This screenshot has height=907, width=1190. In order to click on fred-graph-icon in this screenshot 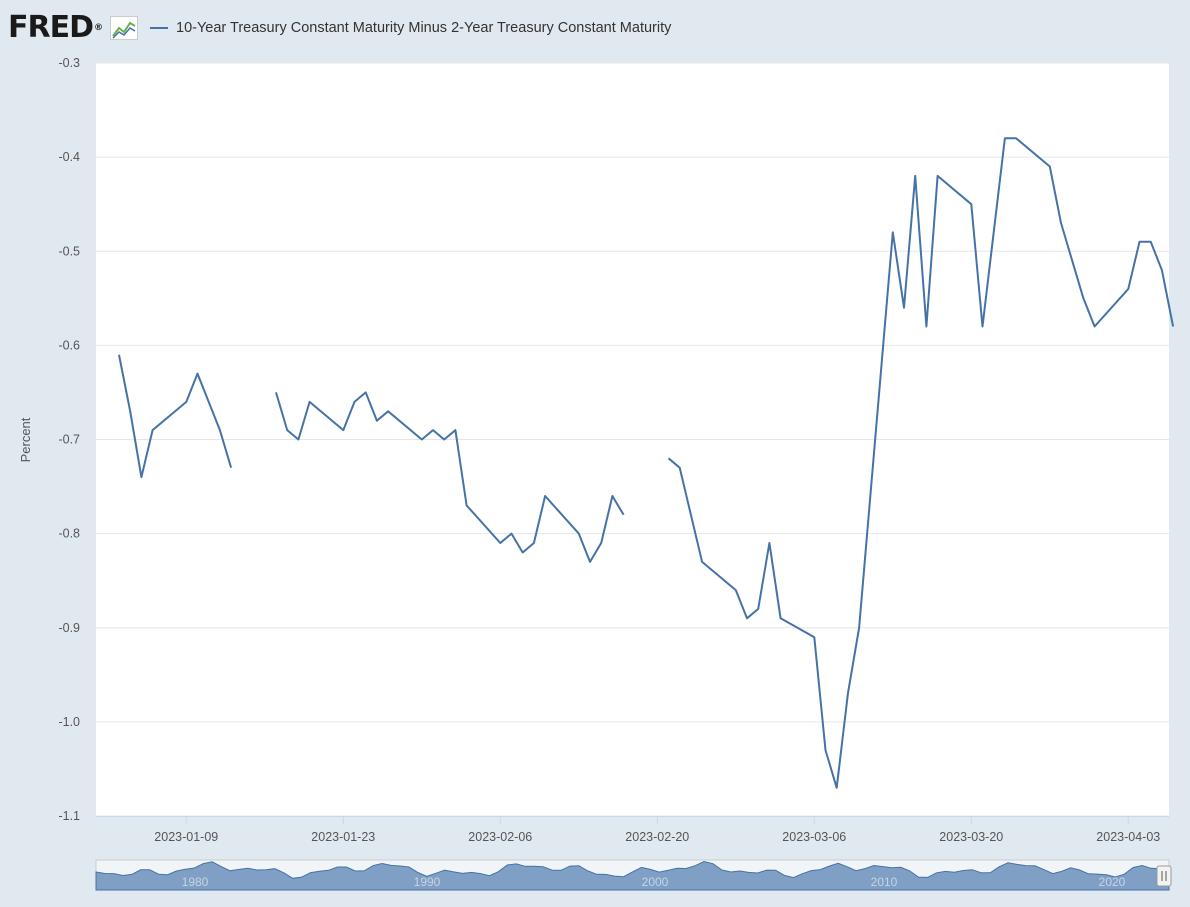, I will do `click(124, 28)`.